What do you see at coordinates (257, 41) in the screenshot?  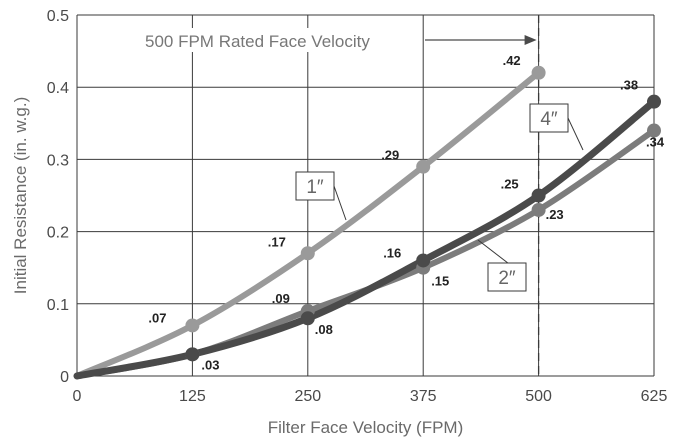 I see `rated-velocity-annotation: 500 FPM Rated Face Velocity` at bounding box center [257, 41].